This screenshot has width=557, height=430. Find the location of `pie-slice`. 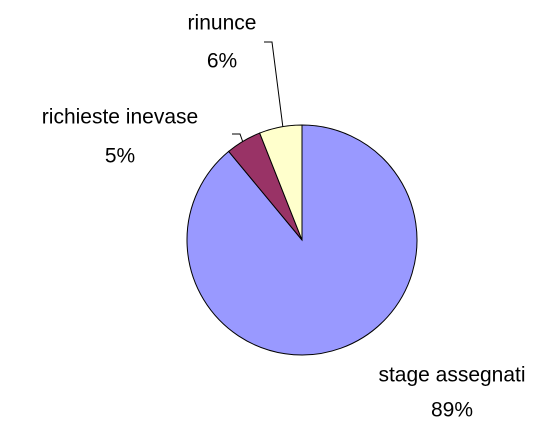

pie-slice is located at coordinates (281, 182).